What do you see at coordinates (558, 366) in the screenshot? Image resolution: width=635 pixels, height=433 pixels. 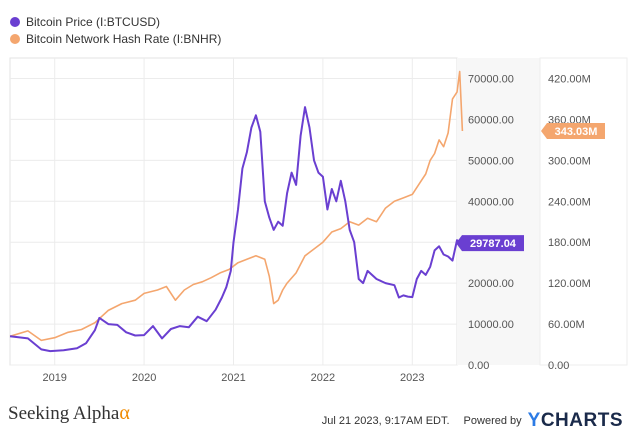 I see `right-axis-tick-label: 0.00` at bounding box center [558, 366].